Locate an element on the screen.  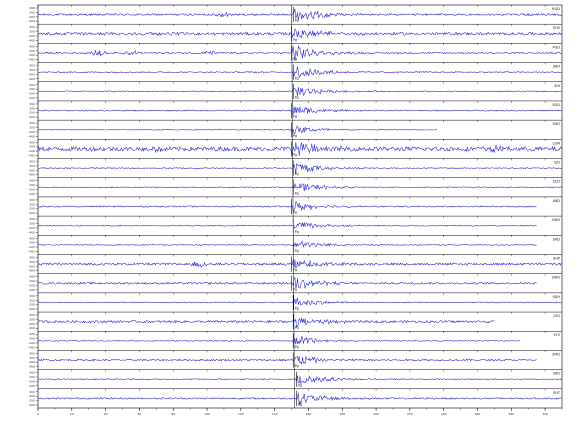
x-tick-label: 260 is located at coordinates (478, 414).